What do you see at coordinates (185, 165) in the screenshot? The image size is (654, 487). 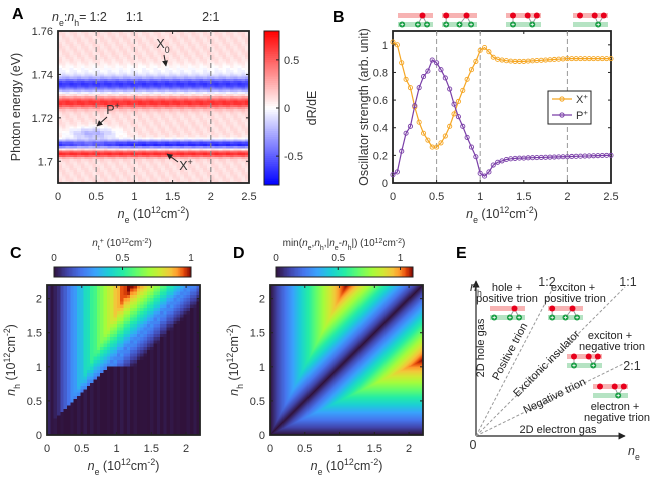 I see `annotation-x-plus: X+` at bounding box center [185, 165].